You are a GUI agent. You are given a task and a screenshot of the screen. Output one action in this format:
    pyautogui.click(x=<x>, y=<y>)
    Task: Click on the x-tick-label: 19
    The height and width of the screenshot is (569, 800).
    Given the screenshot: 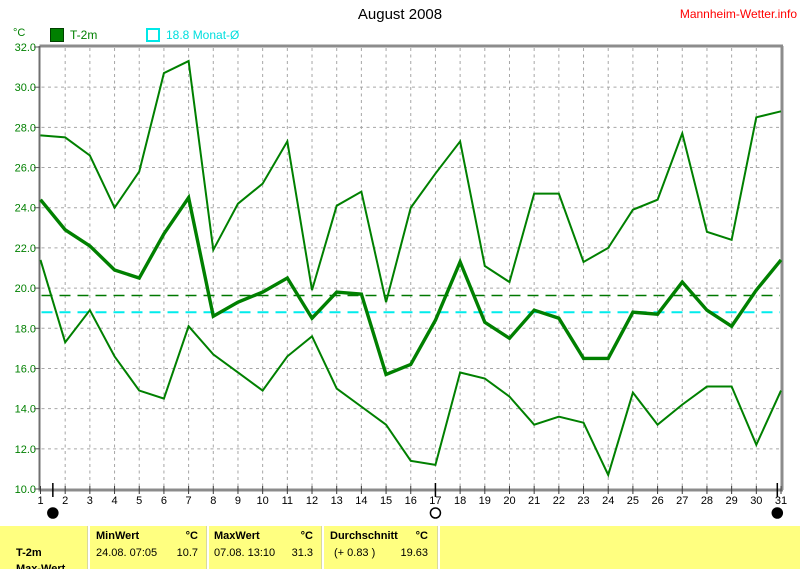 What is the action you would take?
    pyautogui.click(x=485, y=501)
    